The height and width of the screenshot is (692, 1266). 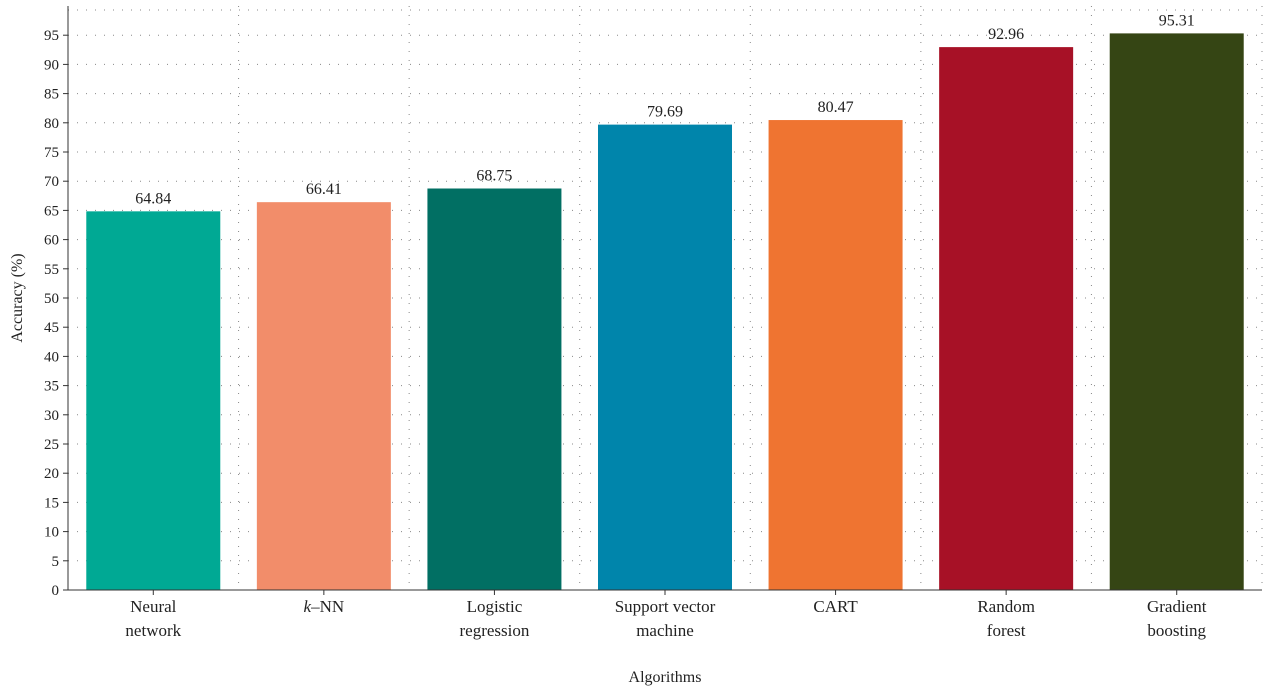 What do you see at coordinates (324, 189) in the screenshot?
I see `data-label: 66.41` at bounding box center [324, 189].